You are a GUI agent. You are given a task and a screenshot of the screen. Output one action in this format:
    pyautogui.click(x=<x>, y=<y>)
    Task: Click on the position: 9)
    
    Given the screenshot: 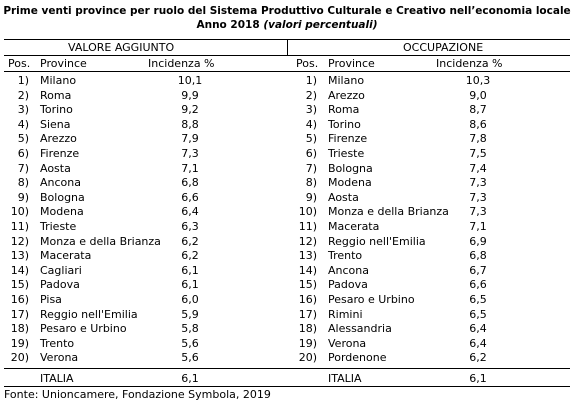 What is the action you would take?
    pyautogui.click(x=23, y=197)
    